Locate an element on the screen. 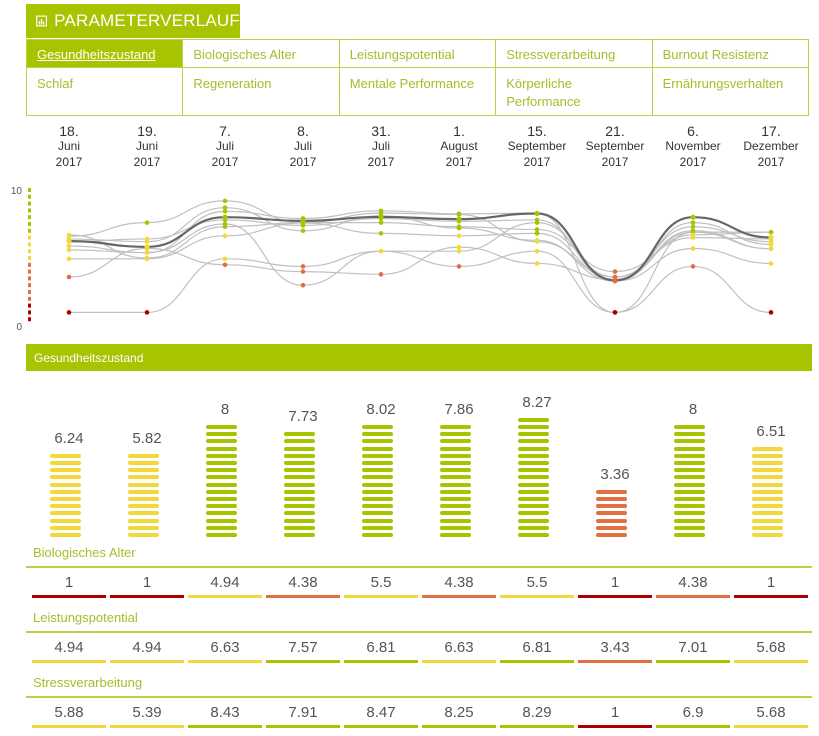  cell-value: 1 is located at coordinates (615, 582).